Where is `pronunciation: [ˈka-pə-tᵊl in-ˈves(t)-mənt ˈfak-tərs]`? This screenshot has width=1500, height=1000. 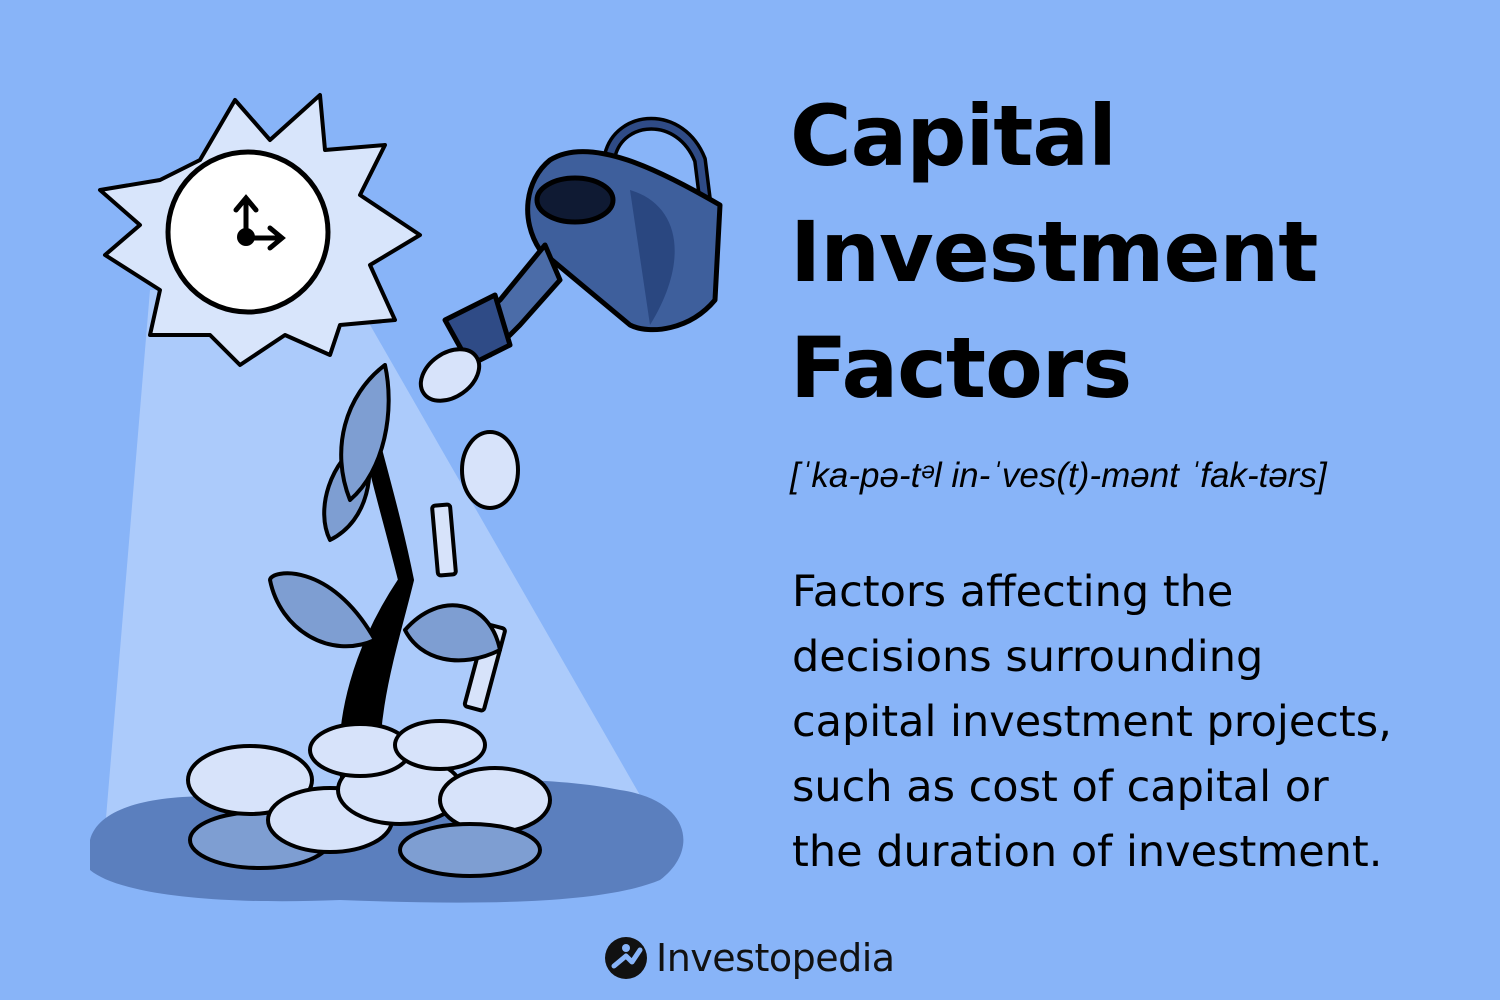 pronunciation: [ˈka-pə-tᵊl in-ˈves(t)-mənt ˈfak-tərs] is located at coordinates (1058, 475).